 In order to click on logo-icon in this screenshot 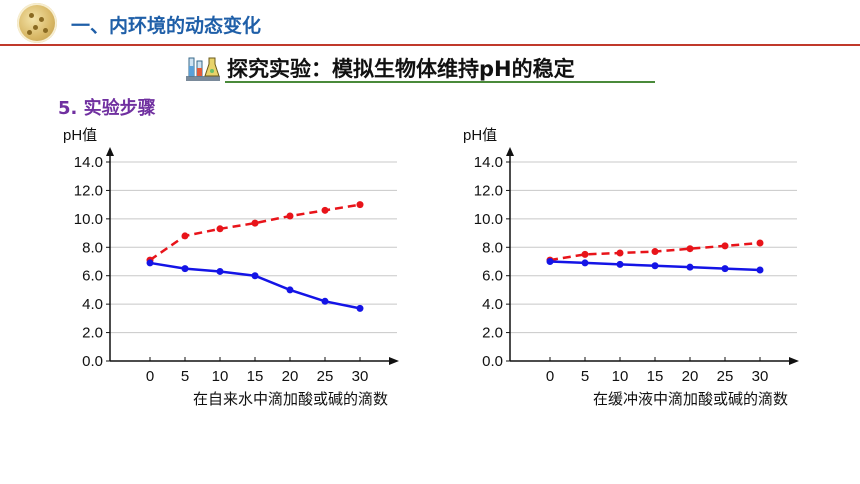, I will do `click(37, 23)`.